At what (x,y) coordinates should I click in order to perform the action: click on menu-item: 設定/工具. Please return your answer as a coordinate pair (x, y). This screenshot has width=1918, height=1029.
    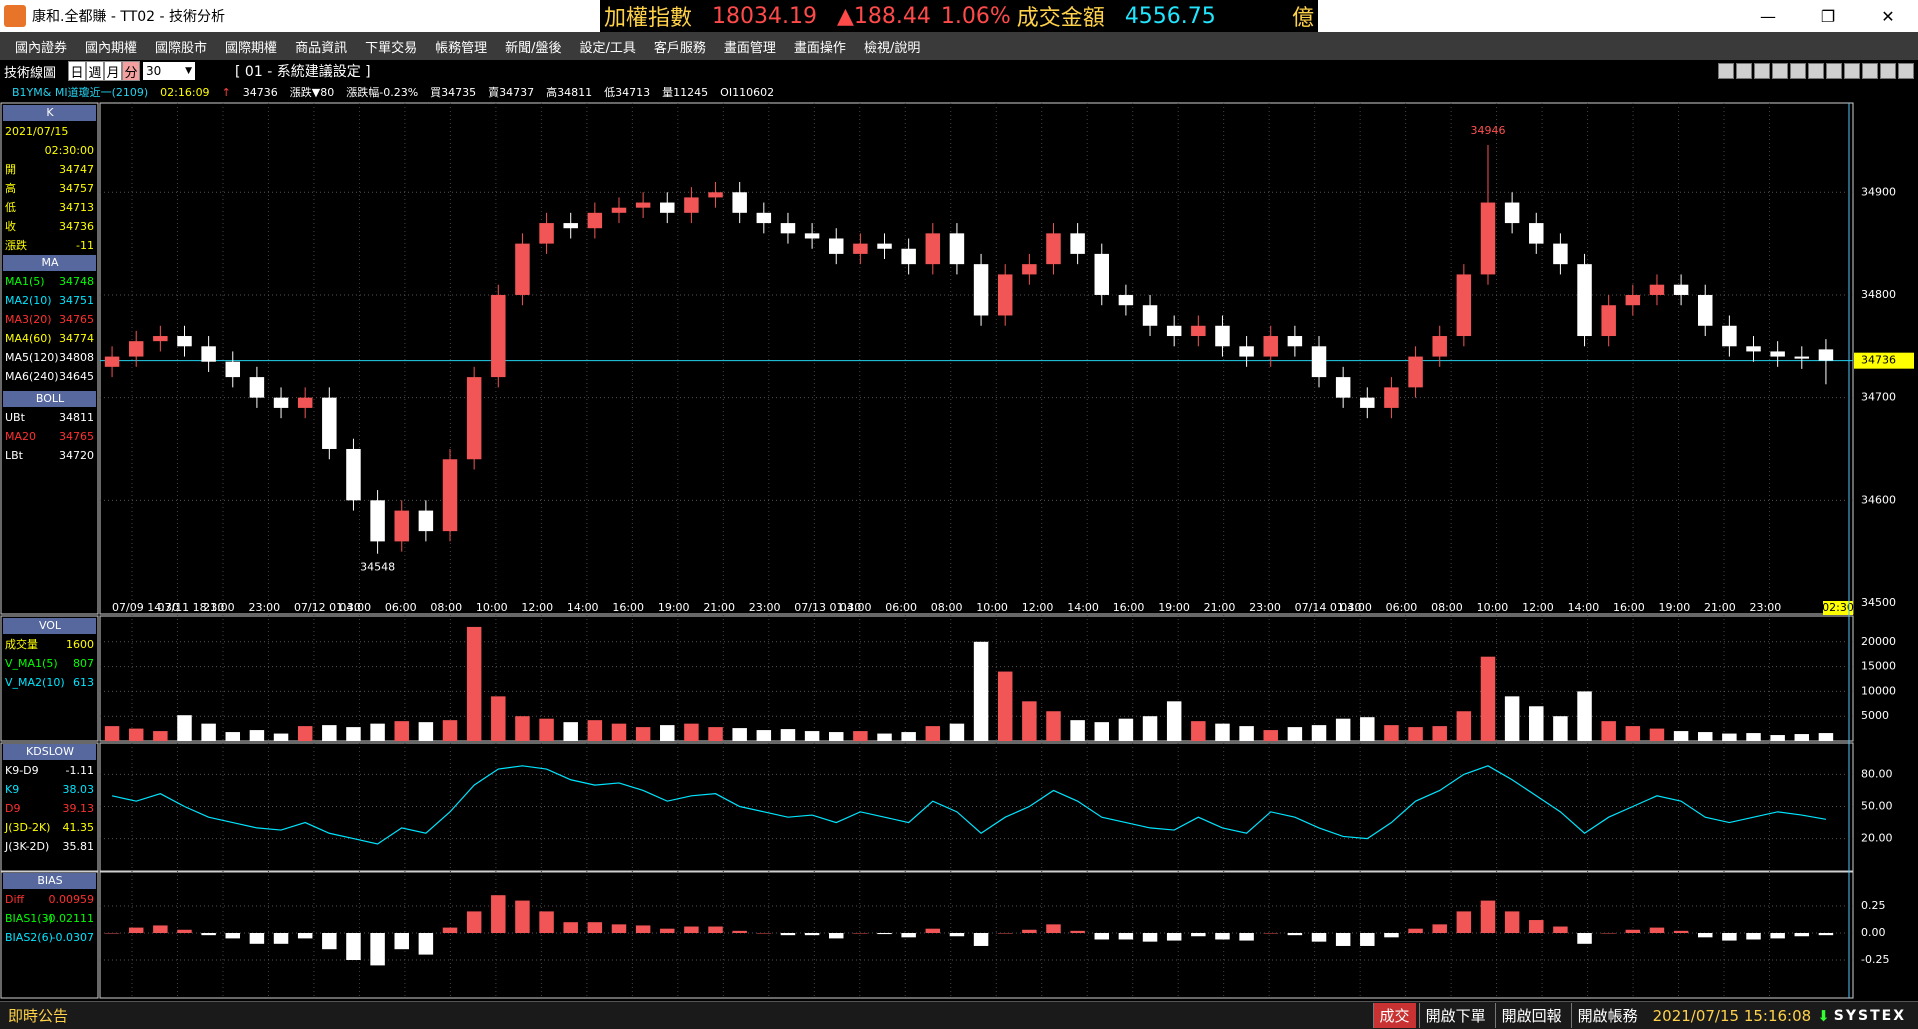
    Looking at the image, I should click on (607, 48).